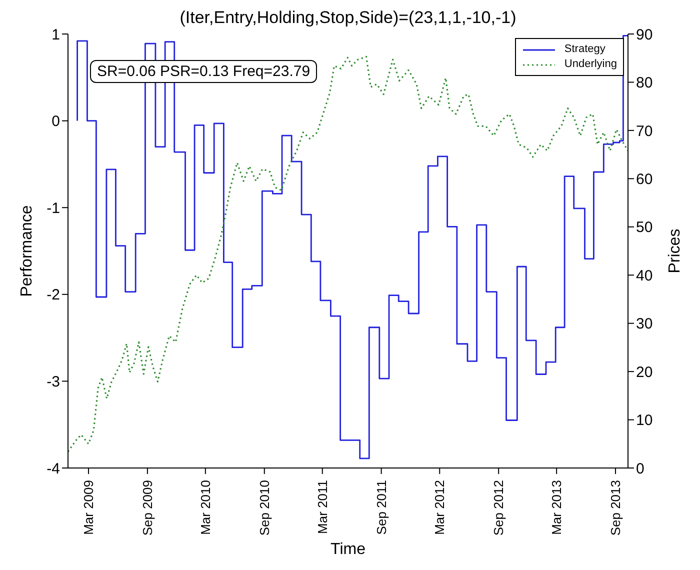 The height and width of the screenshot is (570, 700). What do you see at coordinates (644, 179) in the screenshot?
I see `y2-tick-label: 60` at bounding box center [644, 179].